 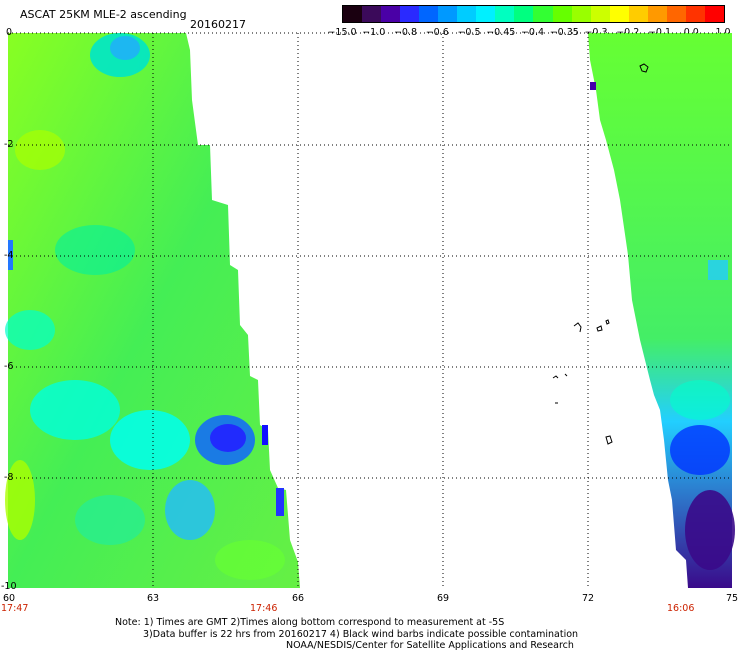 What do you see at coordinates (628, 32) in the screenshot?
I see `colorbar-tick-label: −0.2` at bounding box center [628, 32].